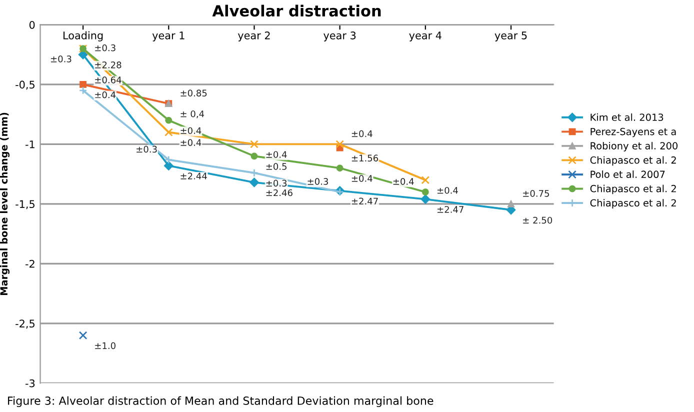 Image resolution: width=694 pixels, height=412 pixels. I want to click on x-tick-label: Loading, so click(83, 36).